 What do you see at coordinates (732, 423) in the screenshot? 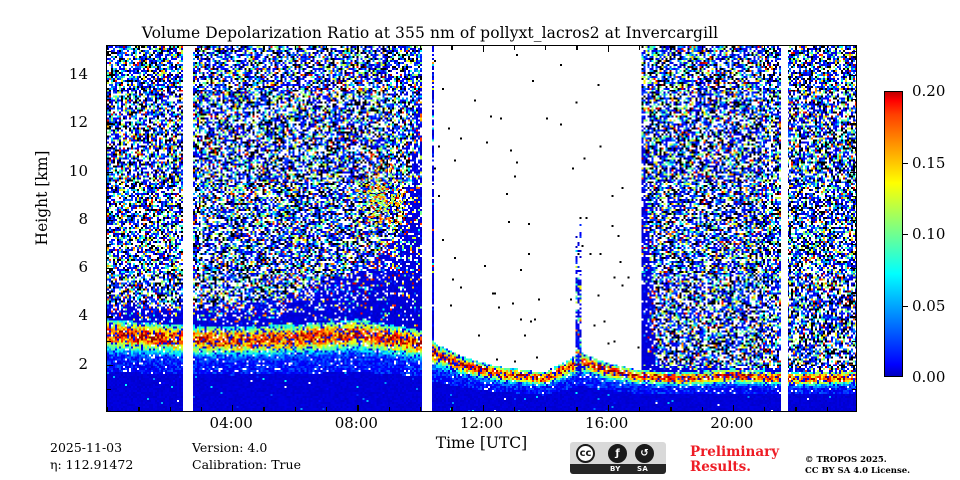
I see `x-tick-label: 20:00` at bounding box center [732, 423].